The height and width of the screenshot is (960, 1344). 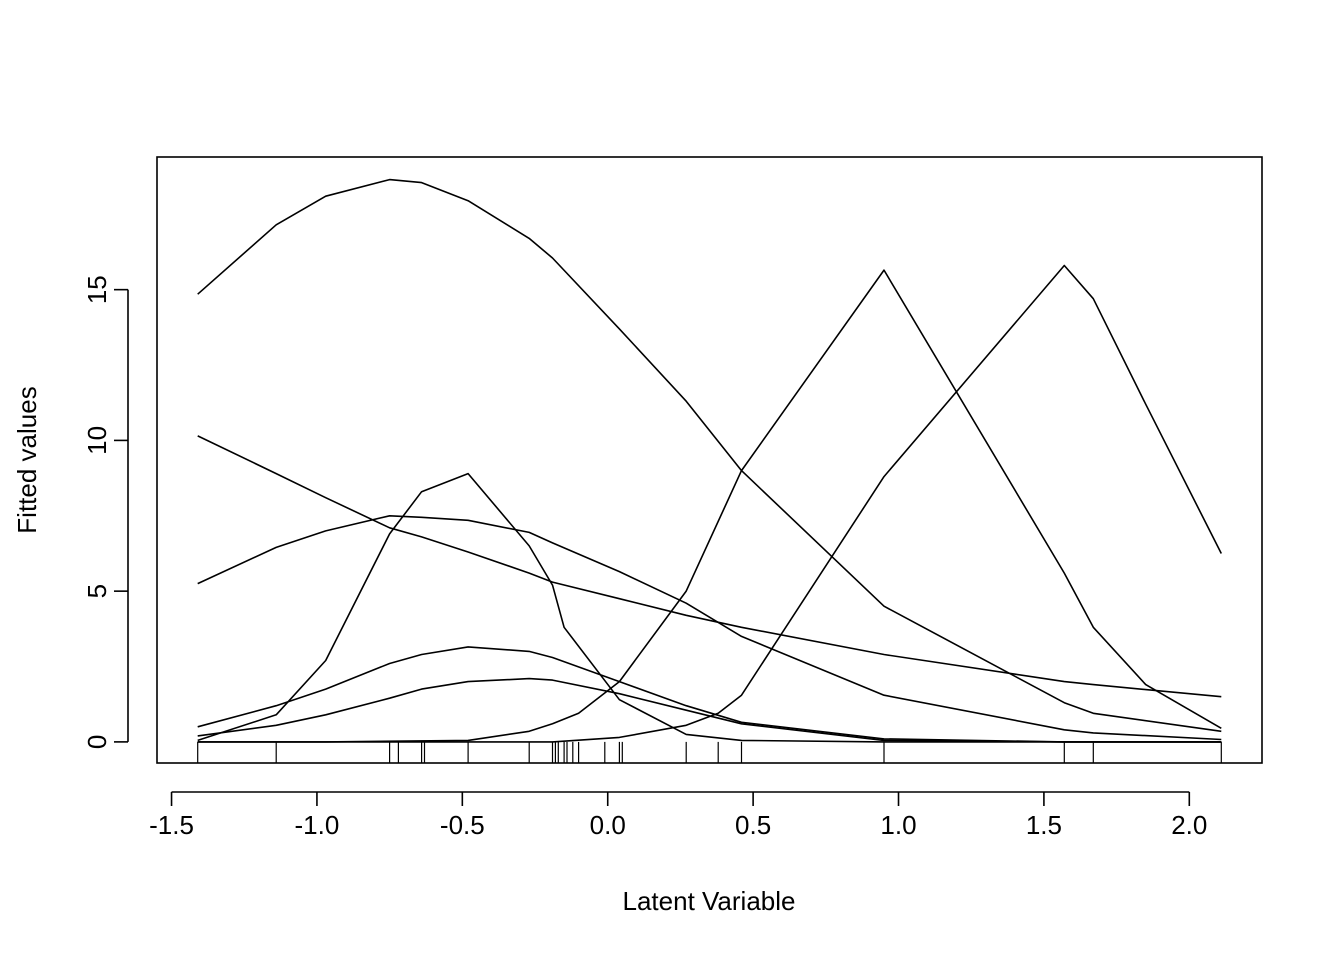 I want to click on x-tick-label: 0.0, so click(x=608, y=825).